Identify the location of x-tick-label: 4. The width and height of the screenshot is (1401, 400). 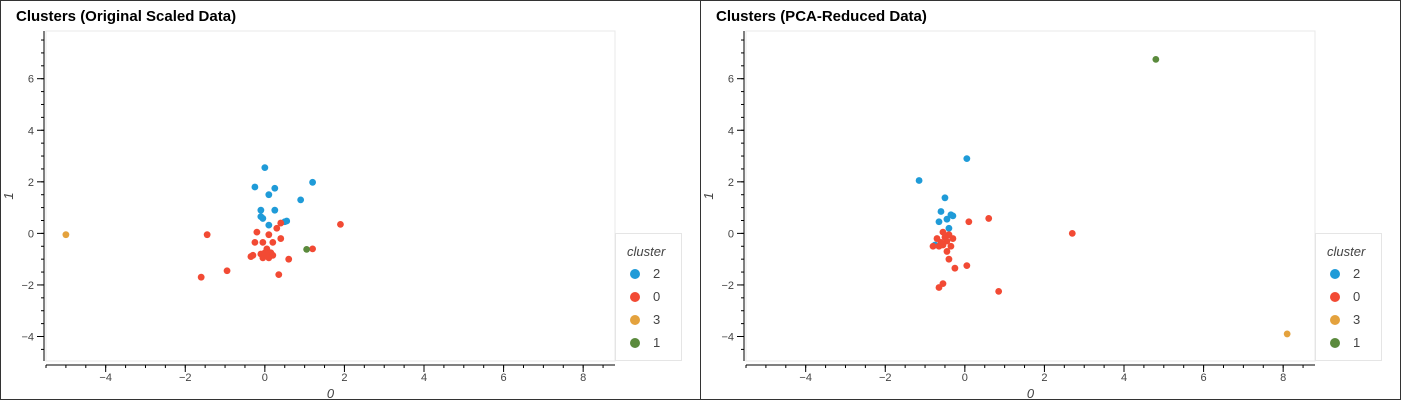
(1124, 378).